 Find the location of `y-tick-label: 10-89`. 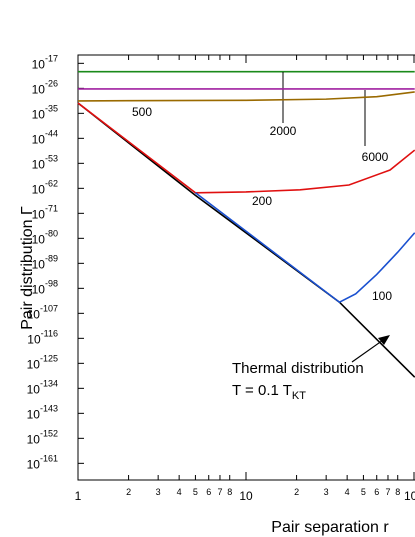

y-tick-label: 10-89 is located at coordinates (45, 262).